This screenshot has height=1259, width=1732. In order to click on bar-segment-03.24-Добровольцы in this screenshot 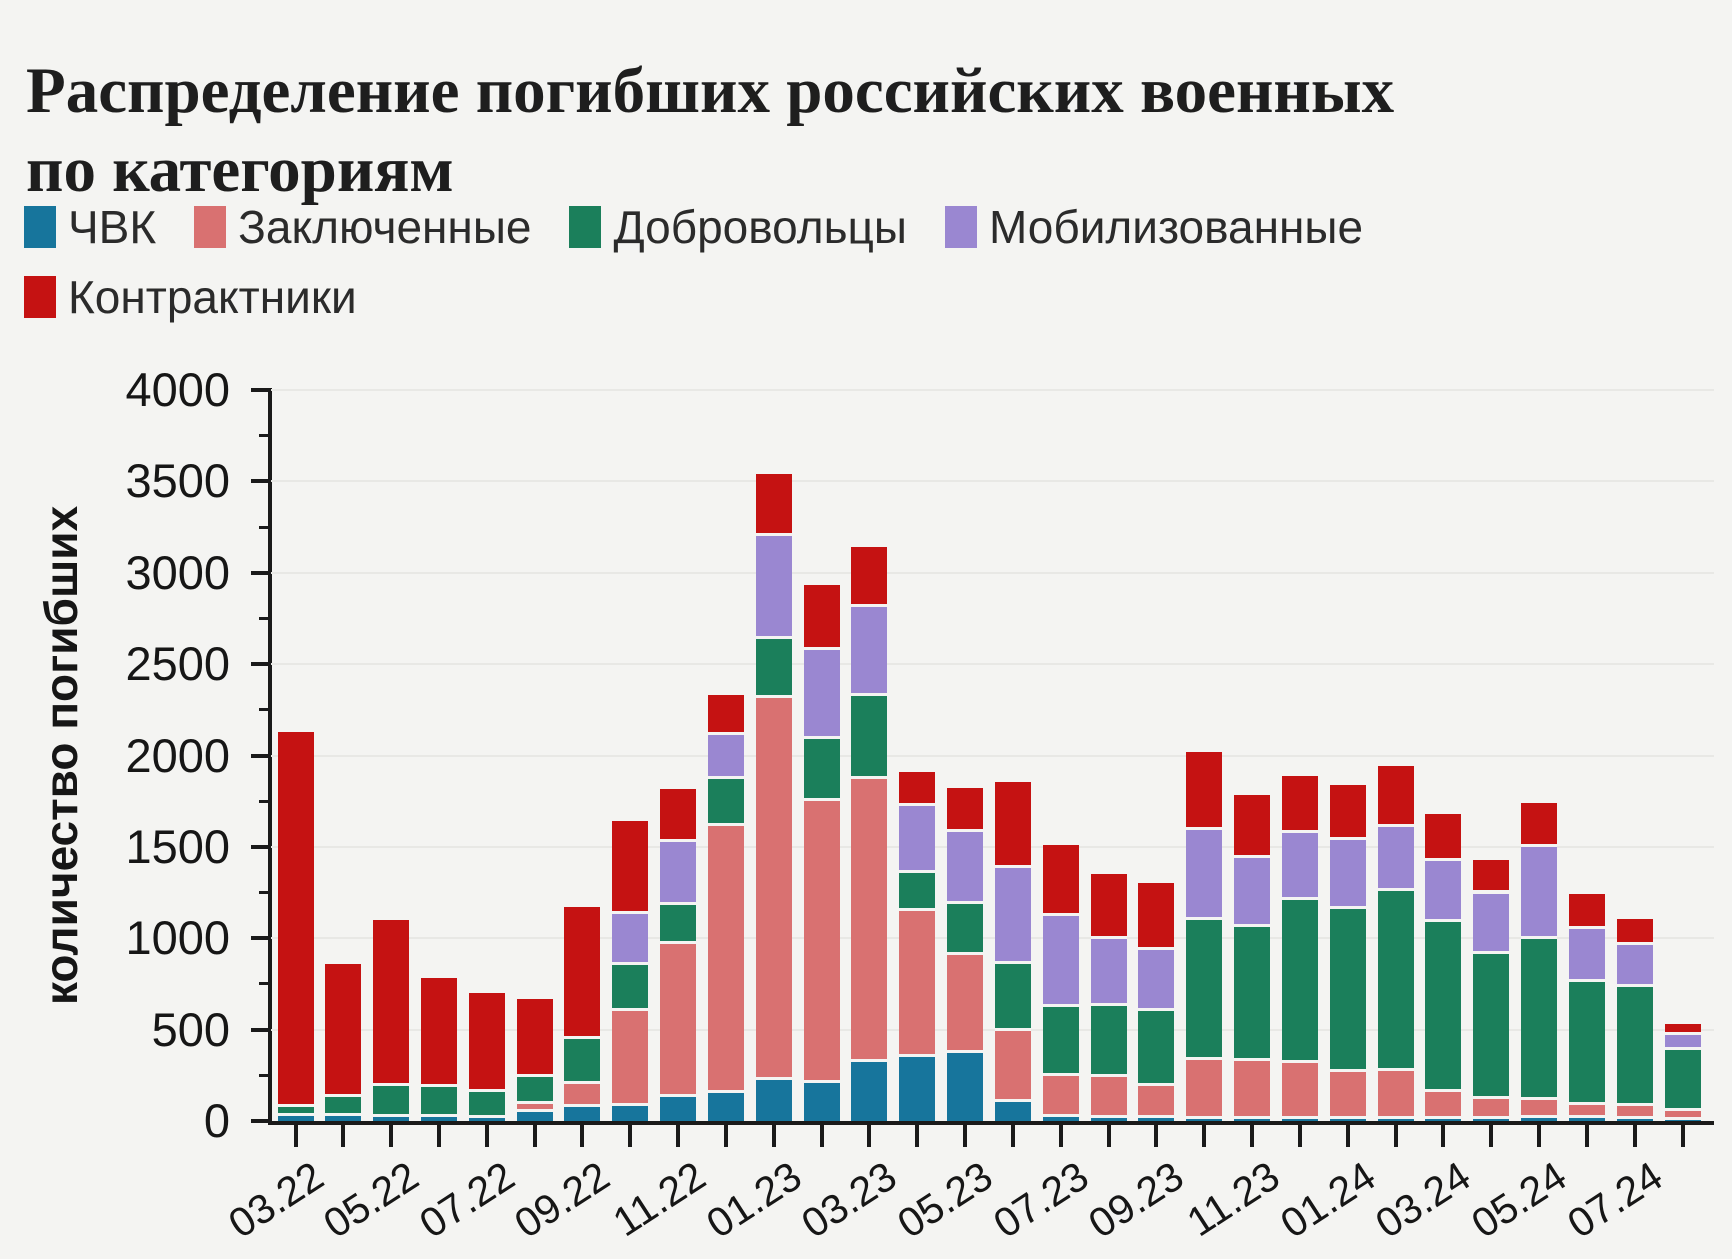, I will do `click(1443, 1006)`.